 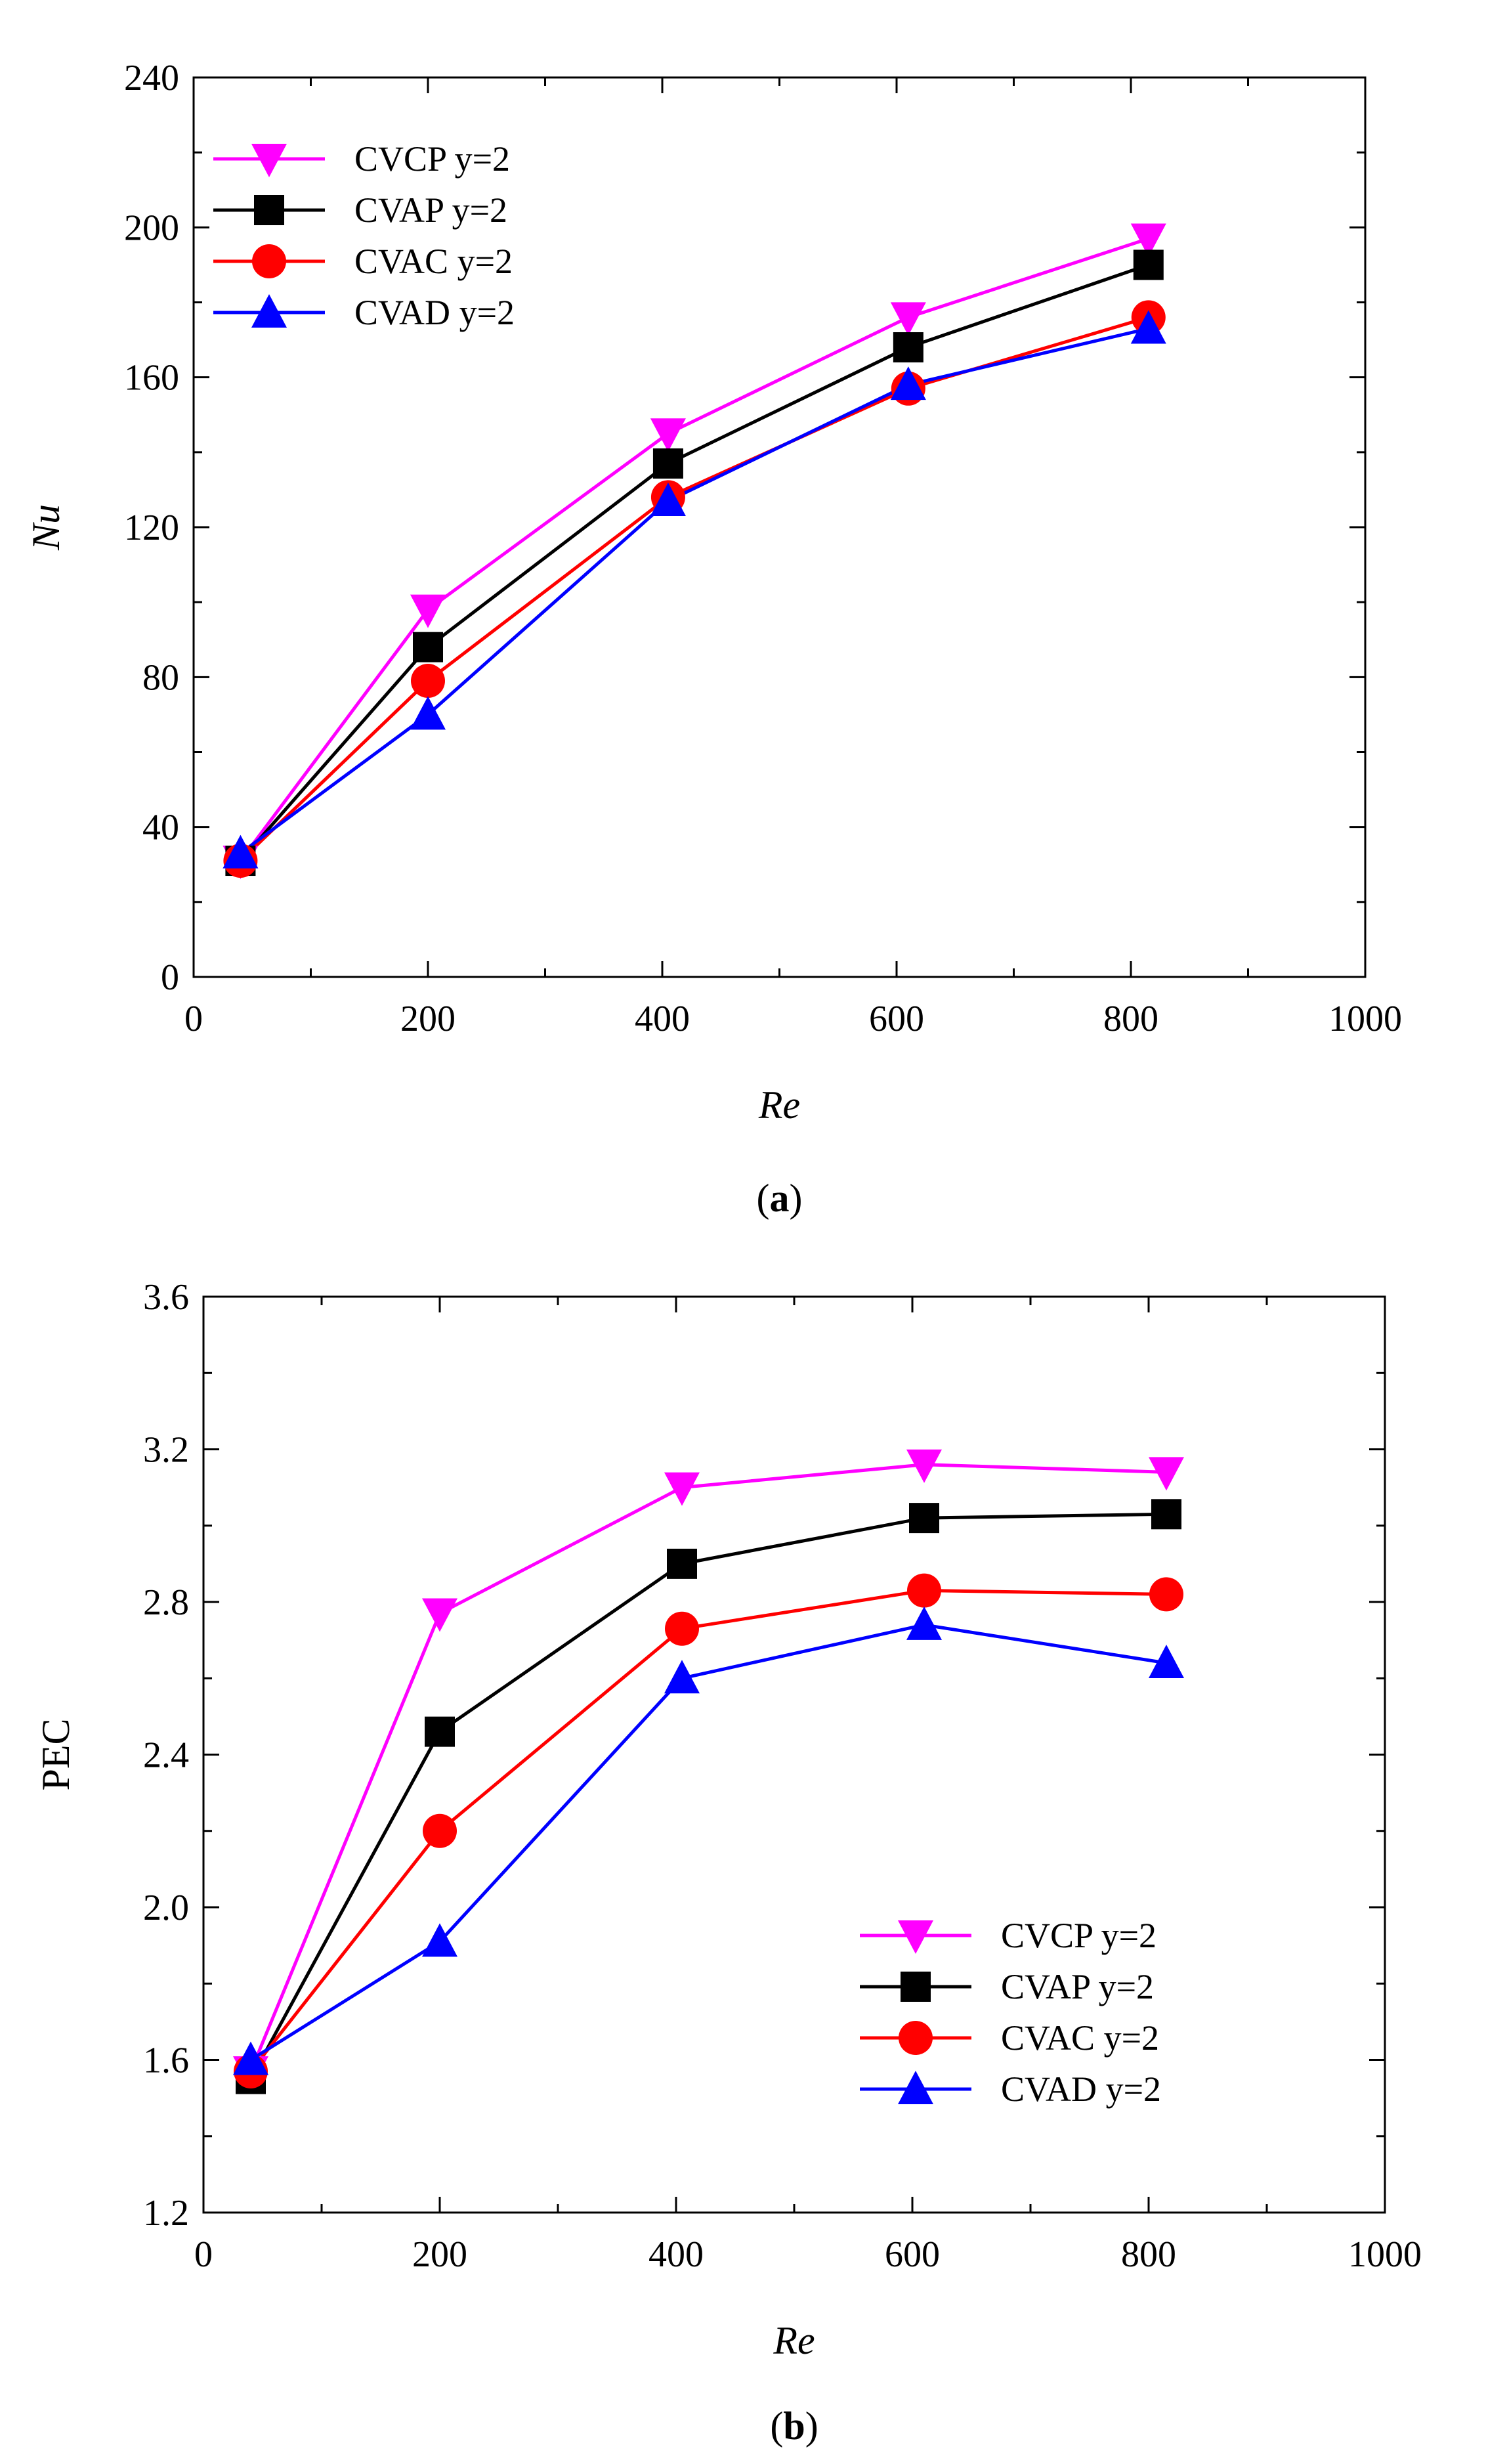 I want to click on series-line-cvad, so click(x=694, y=591).